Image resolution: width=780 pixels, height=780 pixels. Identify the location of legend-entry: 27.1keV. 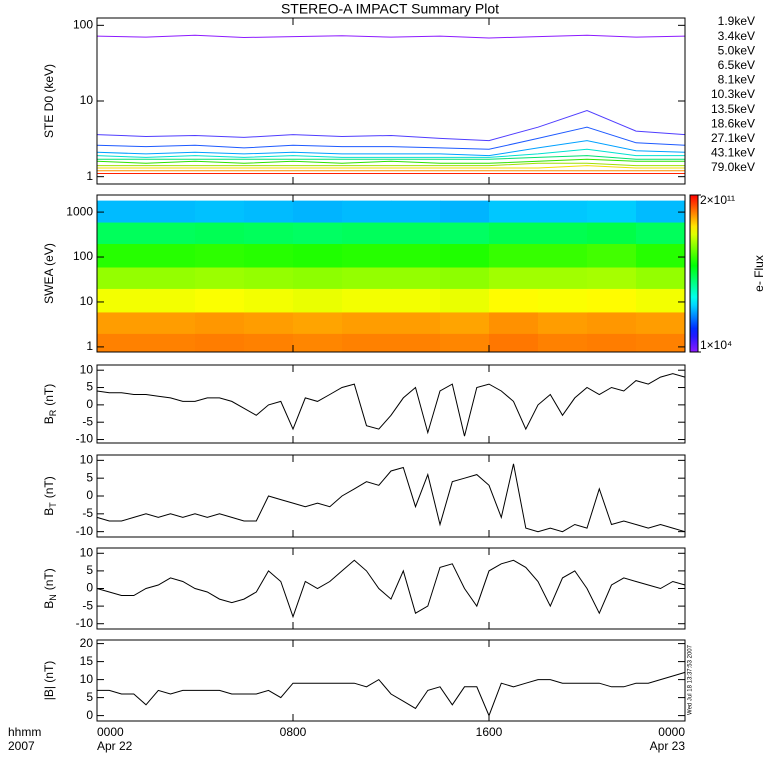
(733, 138).